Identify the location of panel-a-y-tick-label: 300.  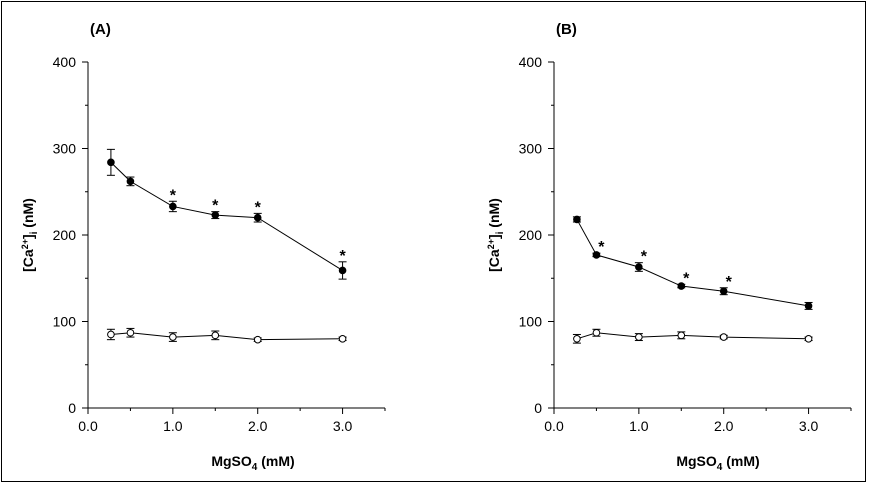
(65, 149).